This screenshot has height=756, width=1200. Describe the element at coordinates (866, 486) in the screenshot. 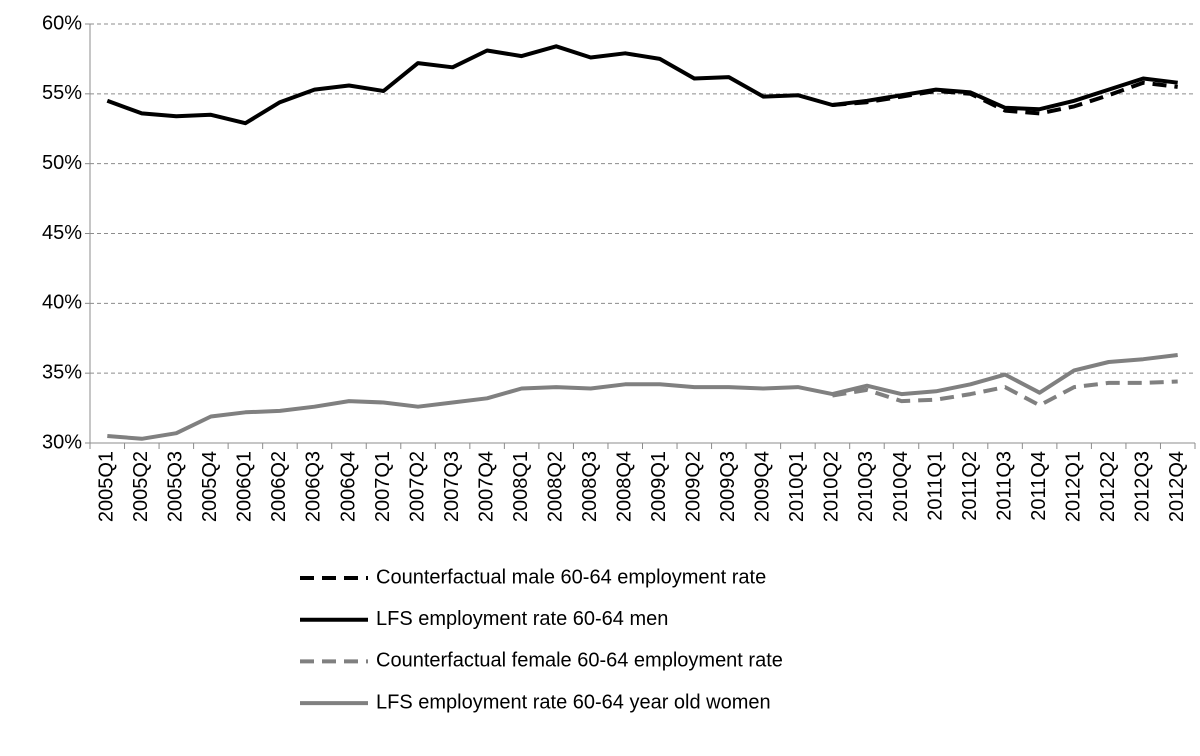

I see `x-tick-label: 2010Q3` at that location.